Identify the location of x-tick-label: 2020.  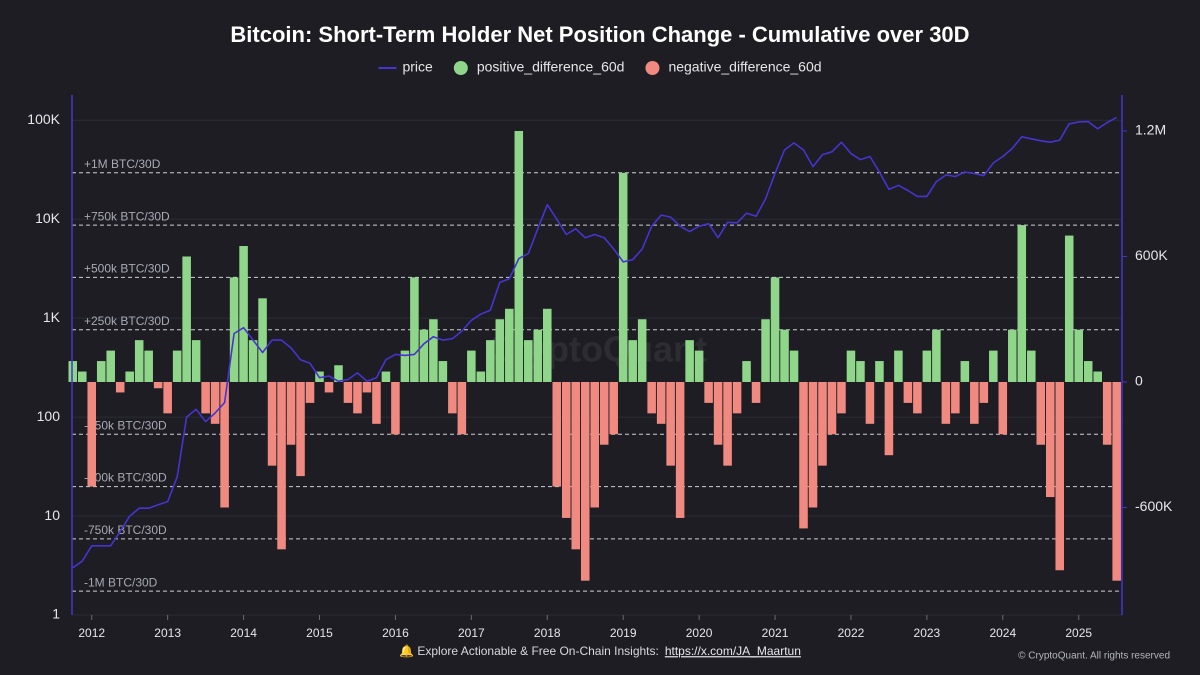
(699, 633).